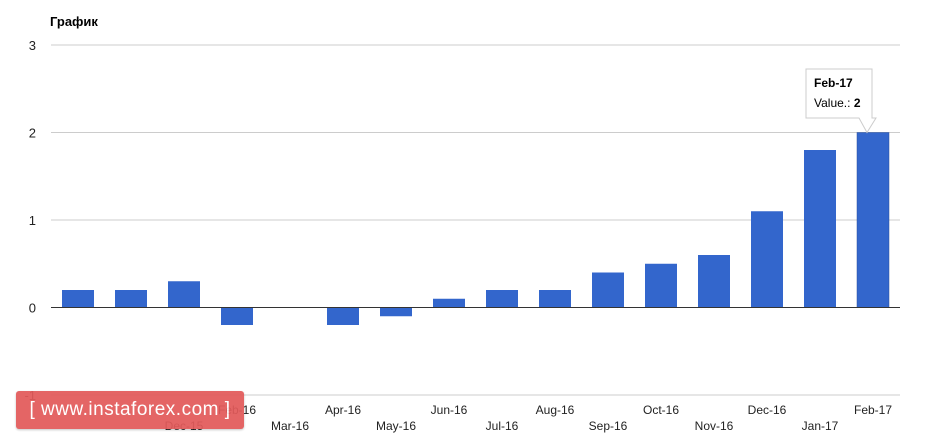 This screenshot has height=442, width=927. I want to click on tooltip-value-label: Value.:, so click(834, 103).